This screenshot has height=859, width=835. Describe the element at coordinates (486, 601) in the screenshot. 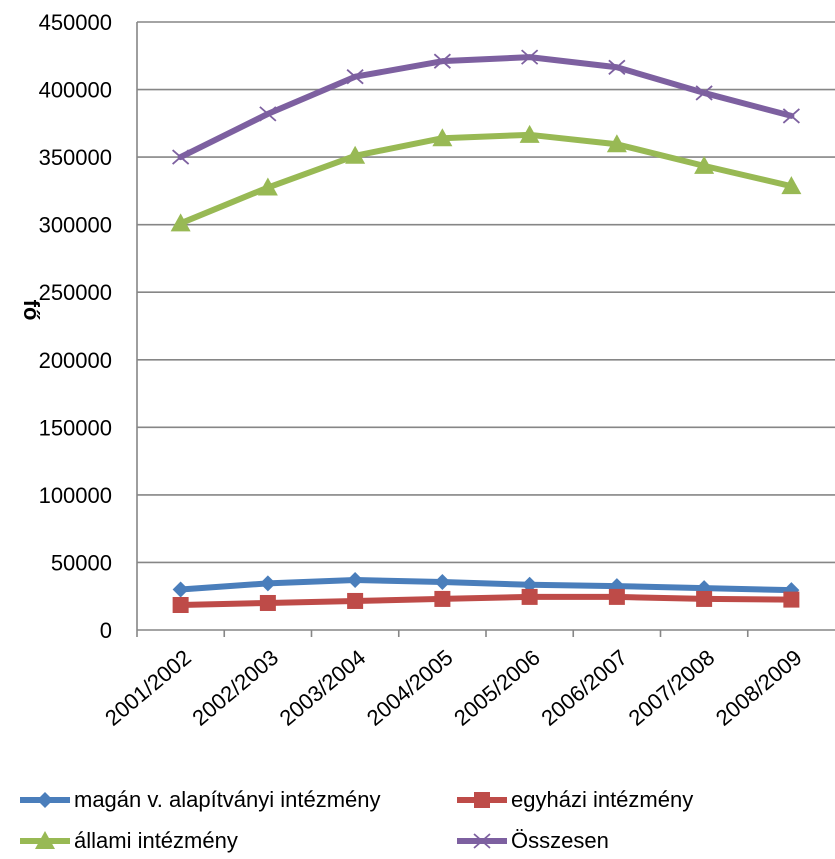

I see `series-line-egyhazi` at that location.